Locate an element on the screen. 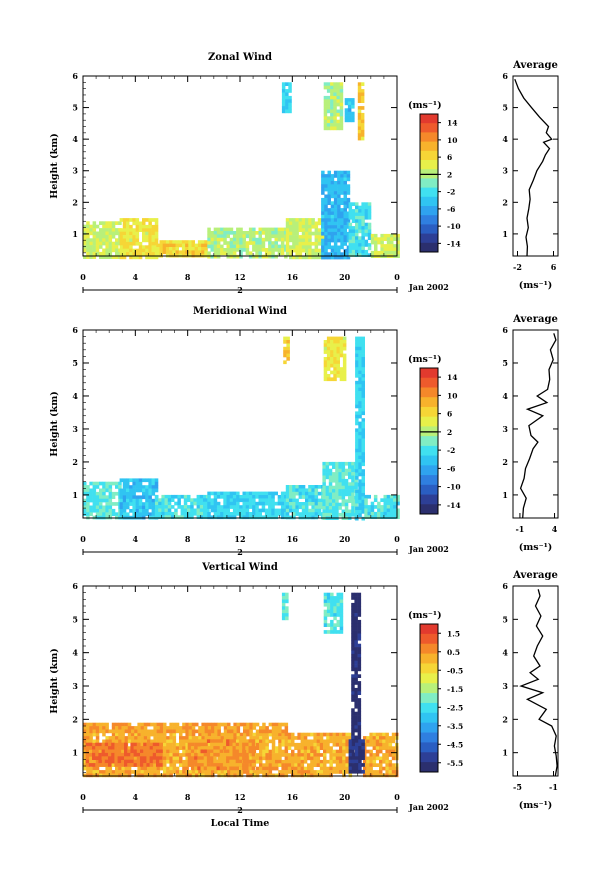  profile-y-tick-label: 5 is located at coordinates (505, 363).